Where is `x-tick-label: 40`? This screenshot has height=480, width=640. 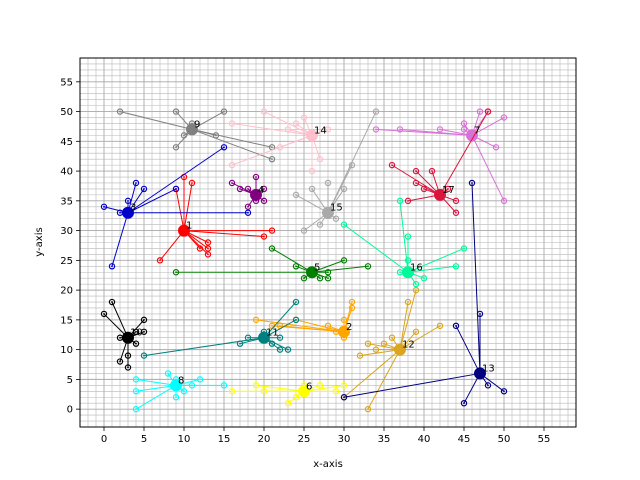
x-tick-label: 40 is located at coordinates (424, 439).